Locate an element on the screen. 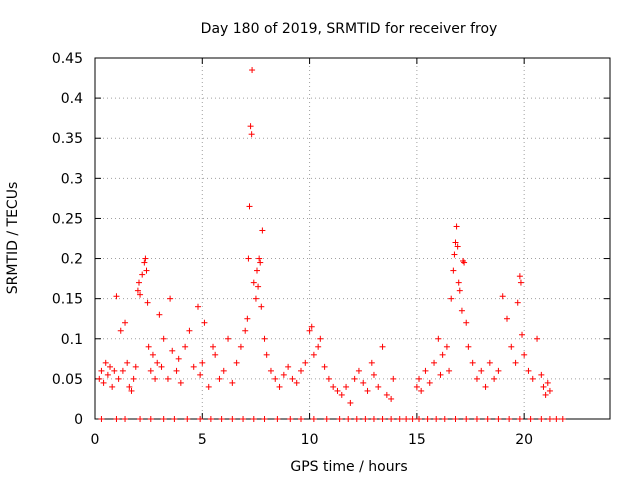 The width and height of the screenshot is (640, 480). x-tick-label: 0 is located at coordinates (95, 440).